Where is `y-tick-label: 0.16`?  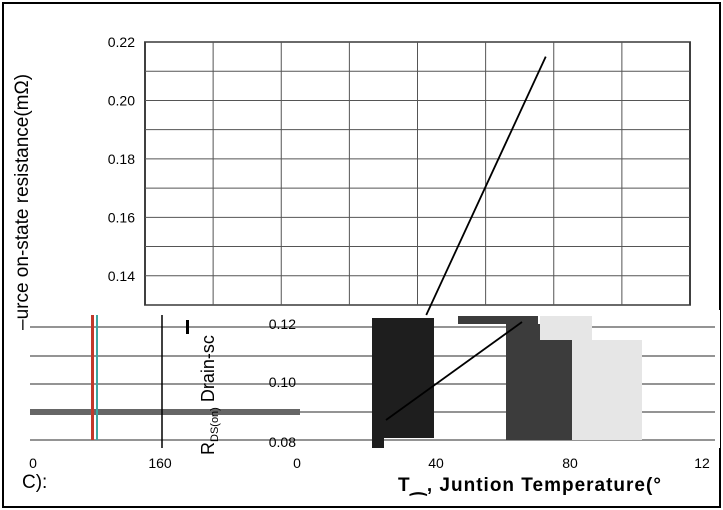 y-tick-label: 0.16 is located at coordinates (121, 217).